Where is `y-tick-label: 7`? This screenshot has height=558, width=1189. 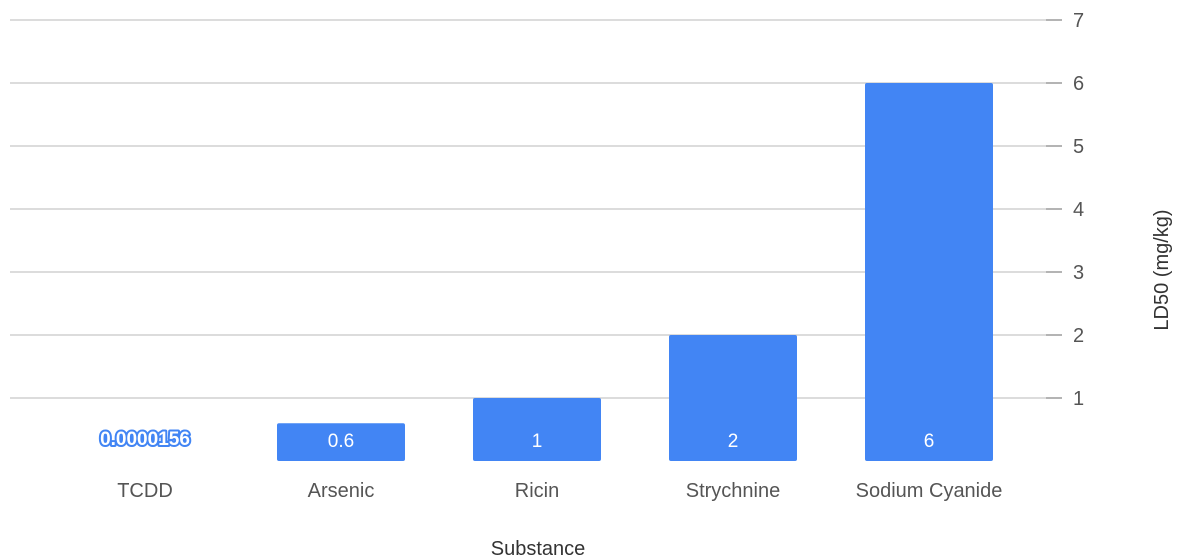
y-tick-label: 7 is located at coordinates (1078, 21).